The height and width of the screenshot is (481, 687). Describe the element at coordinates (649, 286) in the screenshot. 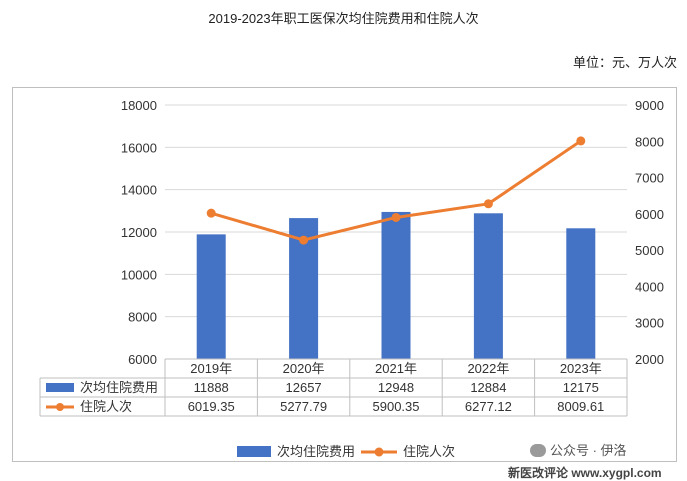

I see `right-tick-label: 4000` at that location.